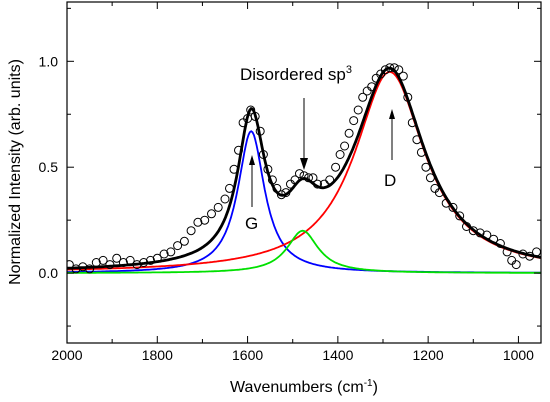  I want to click on x-axis-title-end: ), so click(375, 387).